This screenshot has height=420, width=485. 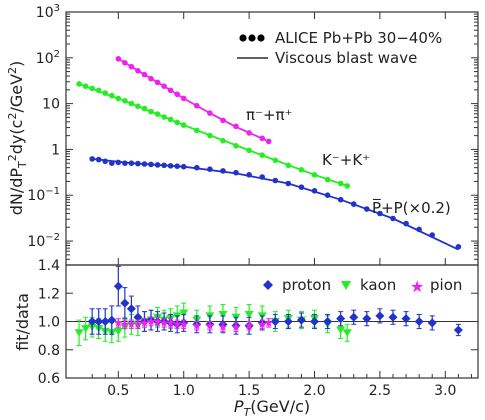 What do you see at coordinates (446, 285) in the screenshot?
I see `legend-label-pion: pion` at bounding box center [446, 285].